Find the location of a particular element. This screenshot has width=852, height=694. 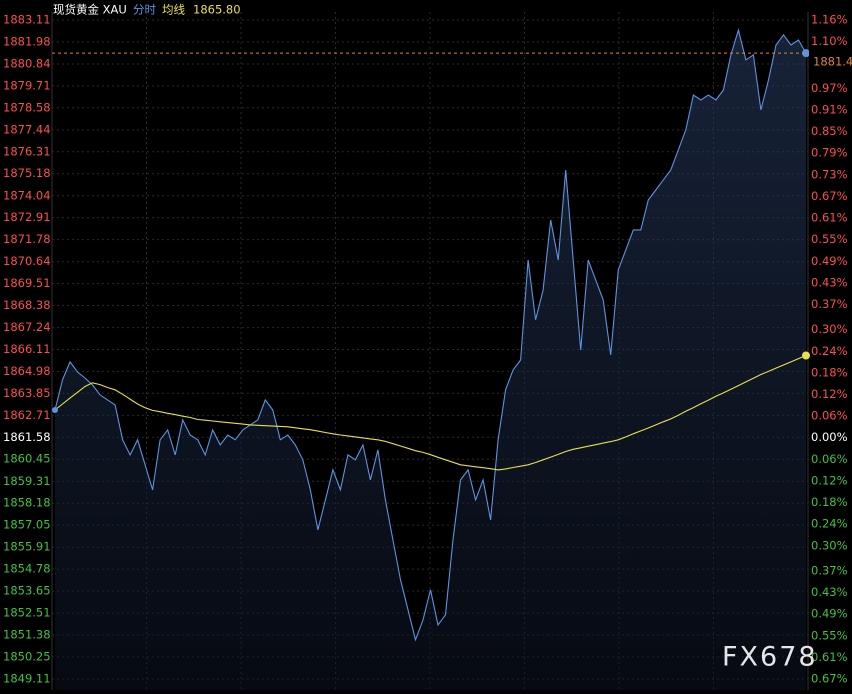

y-tick-label: 1857.05 is located at coordinates (27, 525).